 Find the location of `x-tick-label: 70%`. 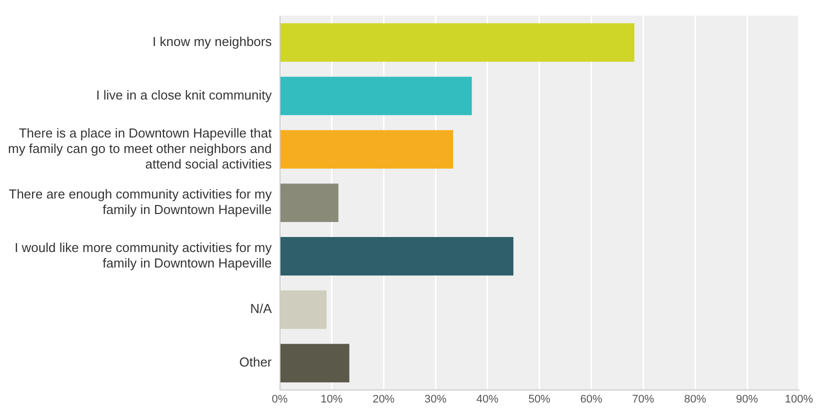

x-tick-label: 70% is located at coordinates (643, 399).